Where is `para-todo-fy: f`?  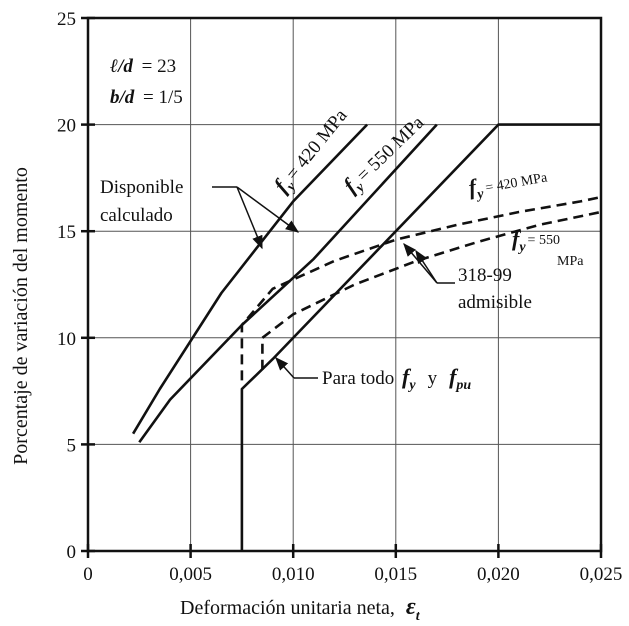 para-todo-fy: f is located at coordinates (407, 376).